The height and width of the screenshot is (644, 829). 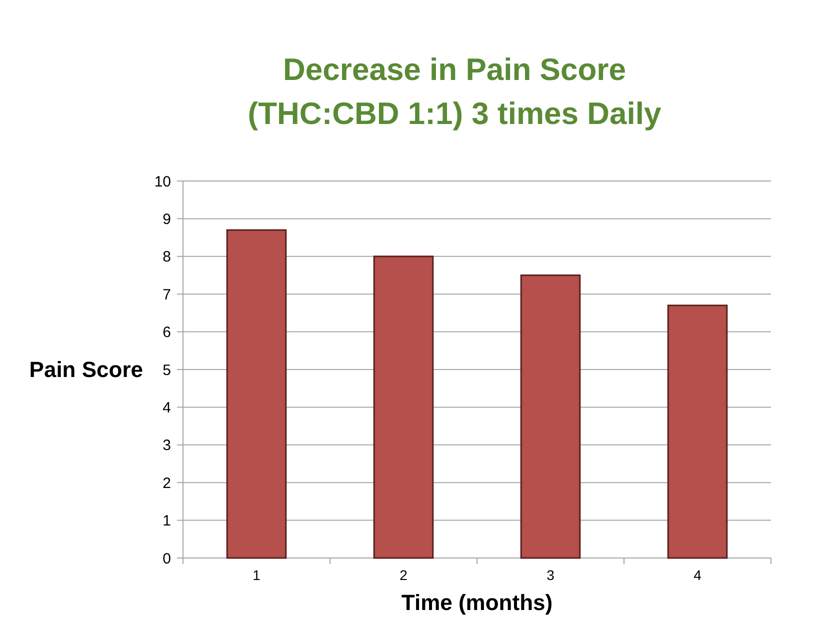 I want to click on x-tick-label: 3, so click(x=550, y=575).